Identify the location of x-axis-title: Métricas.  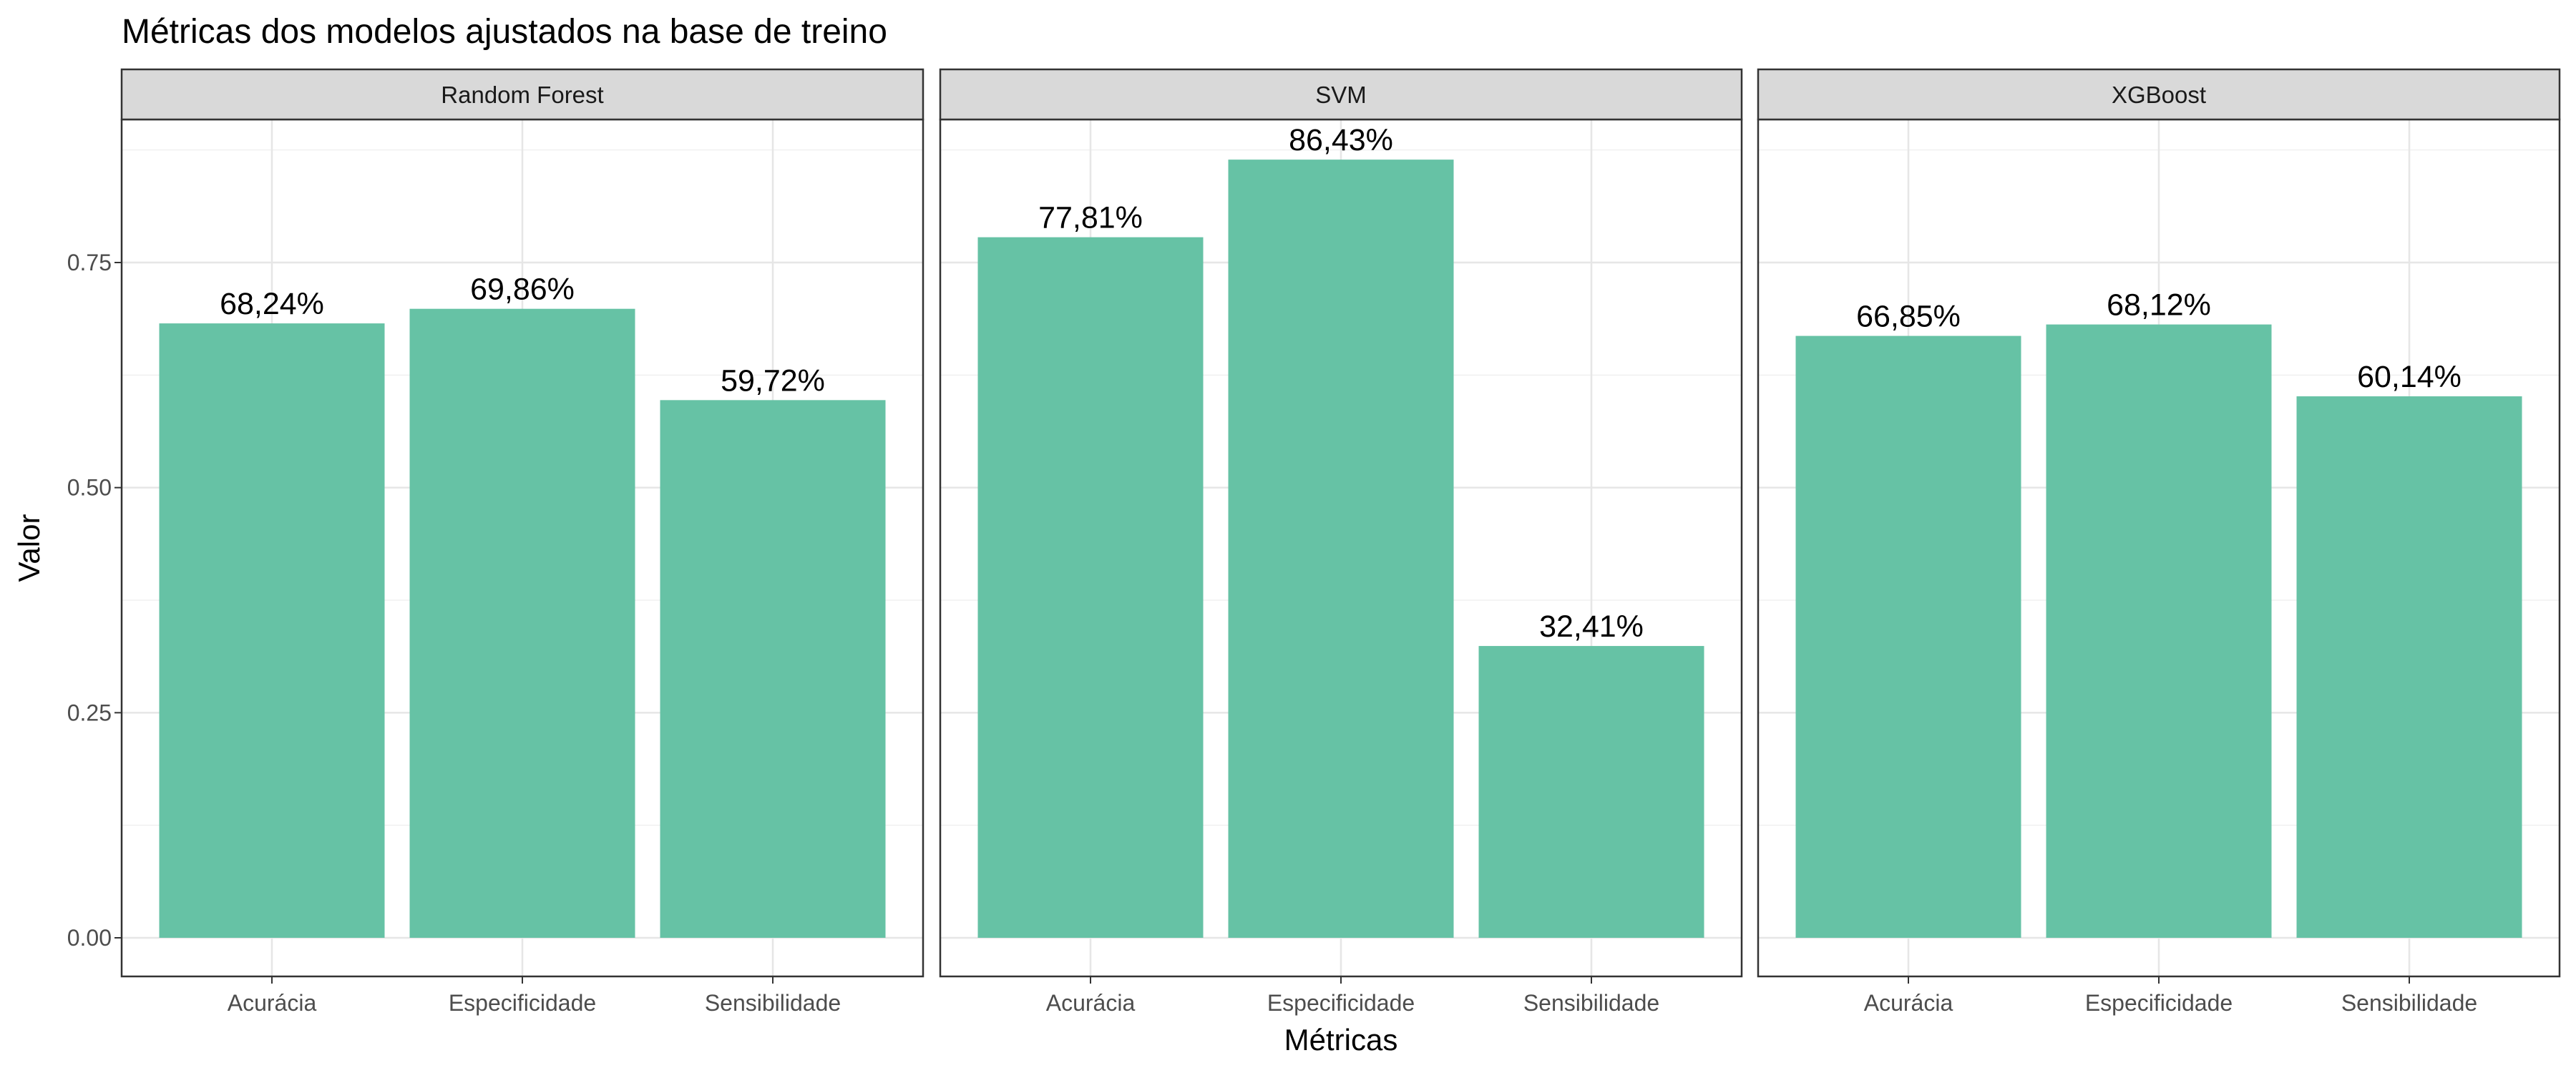
(1341, 1040).